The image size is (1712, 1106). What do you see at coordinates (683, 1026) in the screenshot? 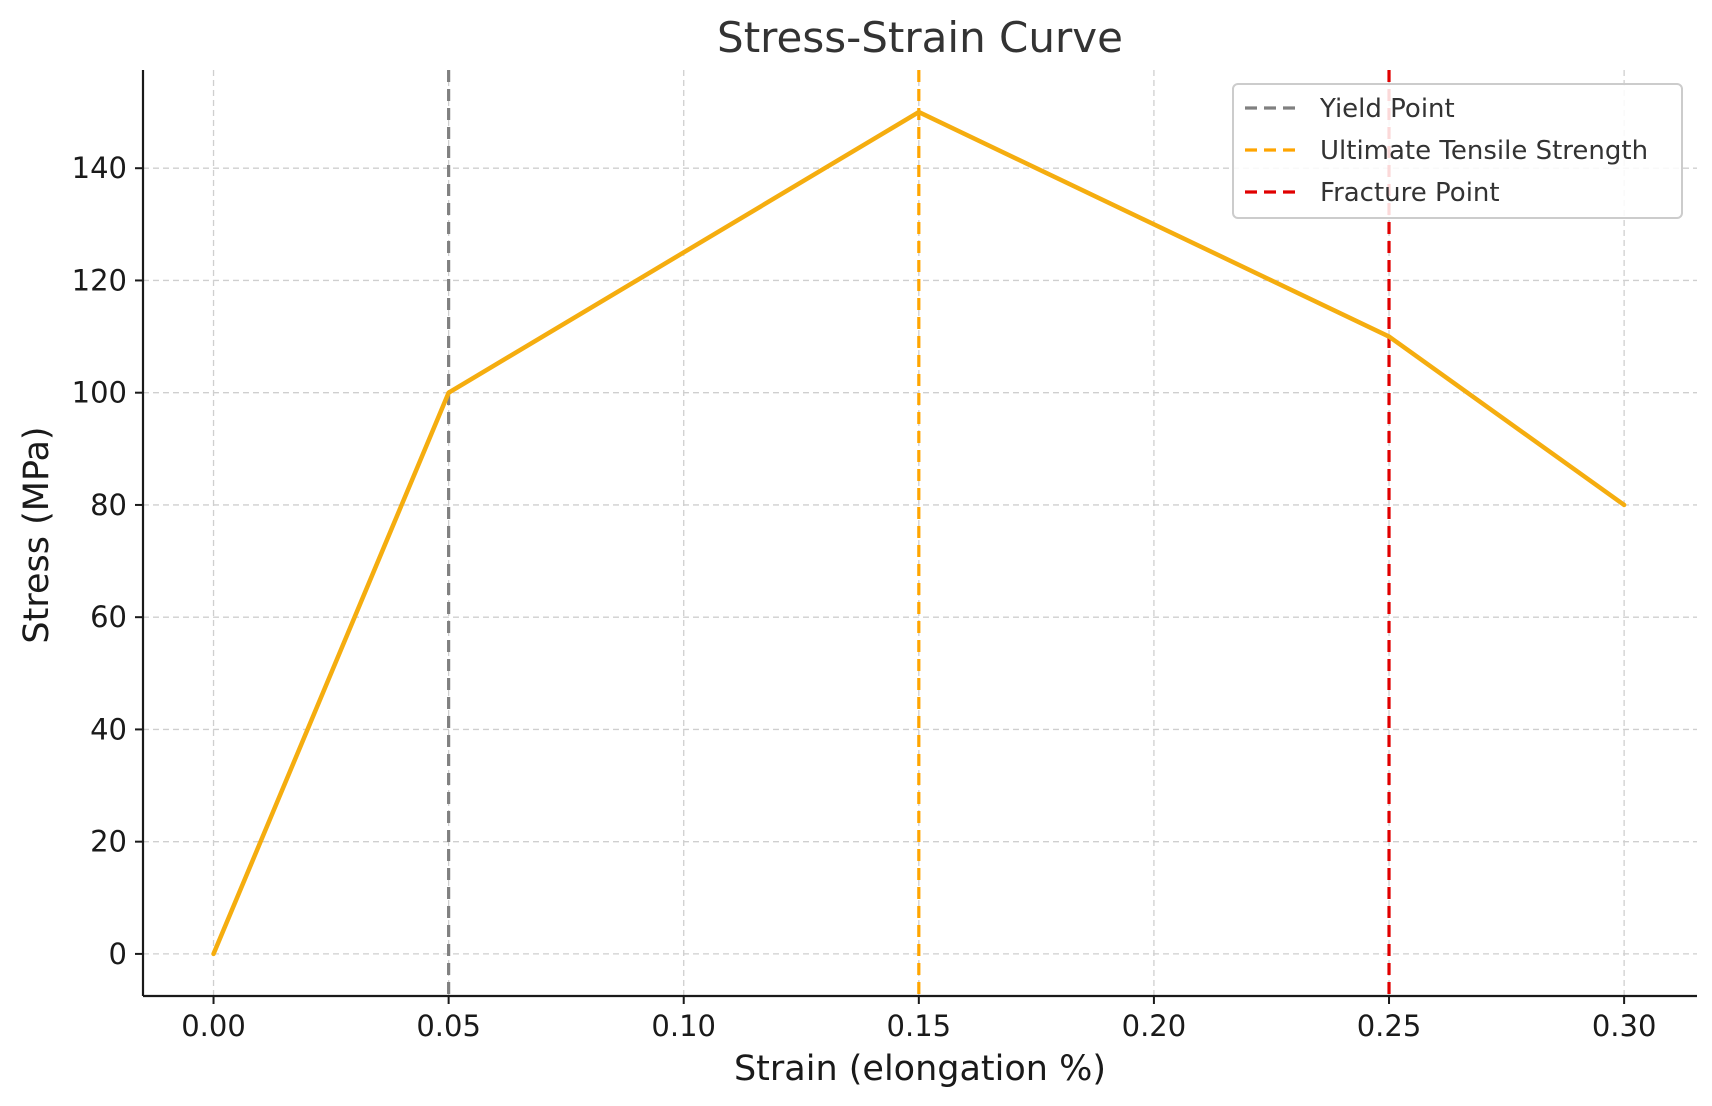
I see `x-tick-label-2: 0.10` at bounding box center [683, 1026].